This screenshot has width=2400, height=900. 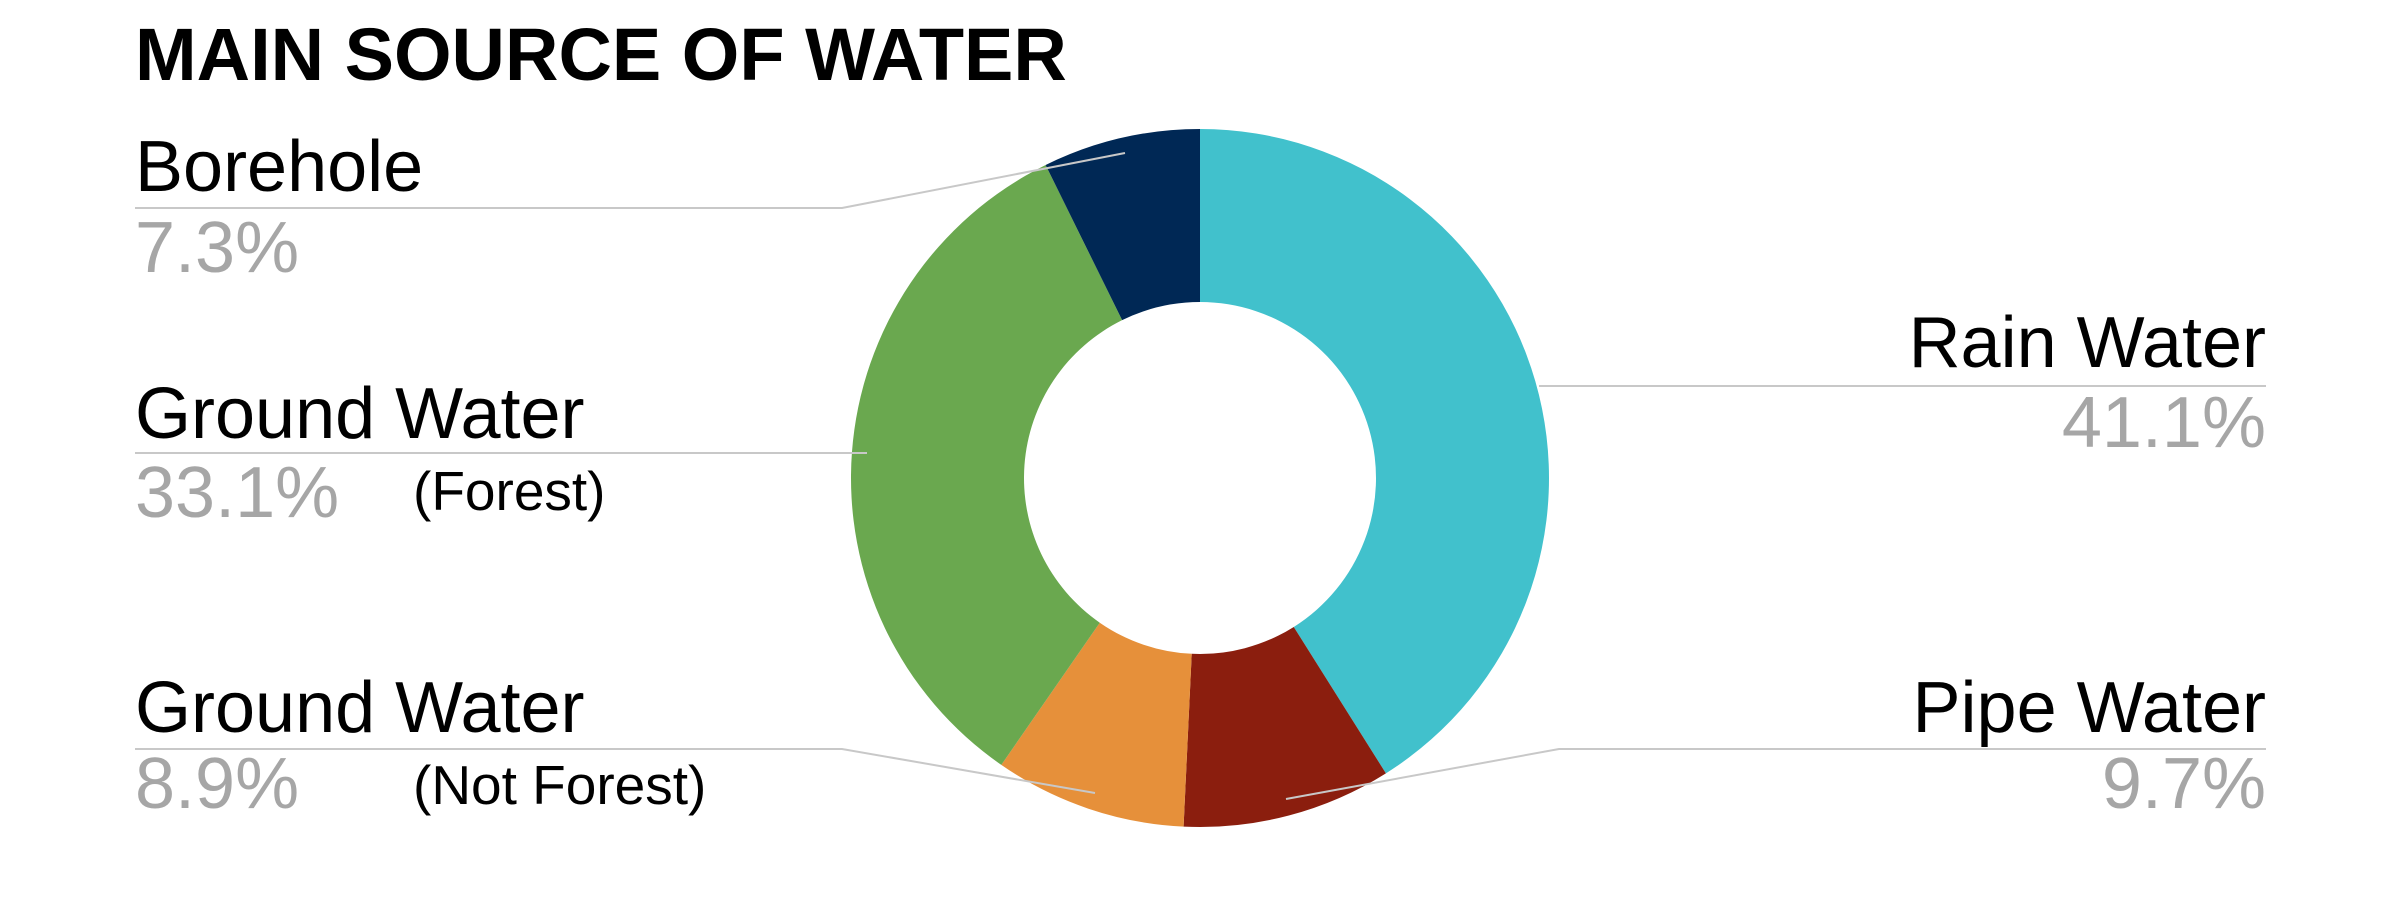 What do you see at coordinates (509, 491) in the screenshot?
I see `category-note: (Forest)` at bounding box center [509, 491].